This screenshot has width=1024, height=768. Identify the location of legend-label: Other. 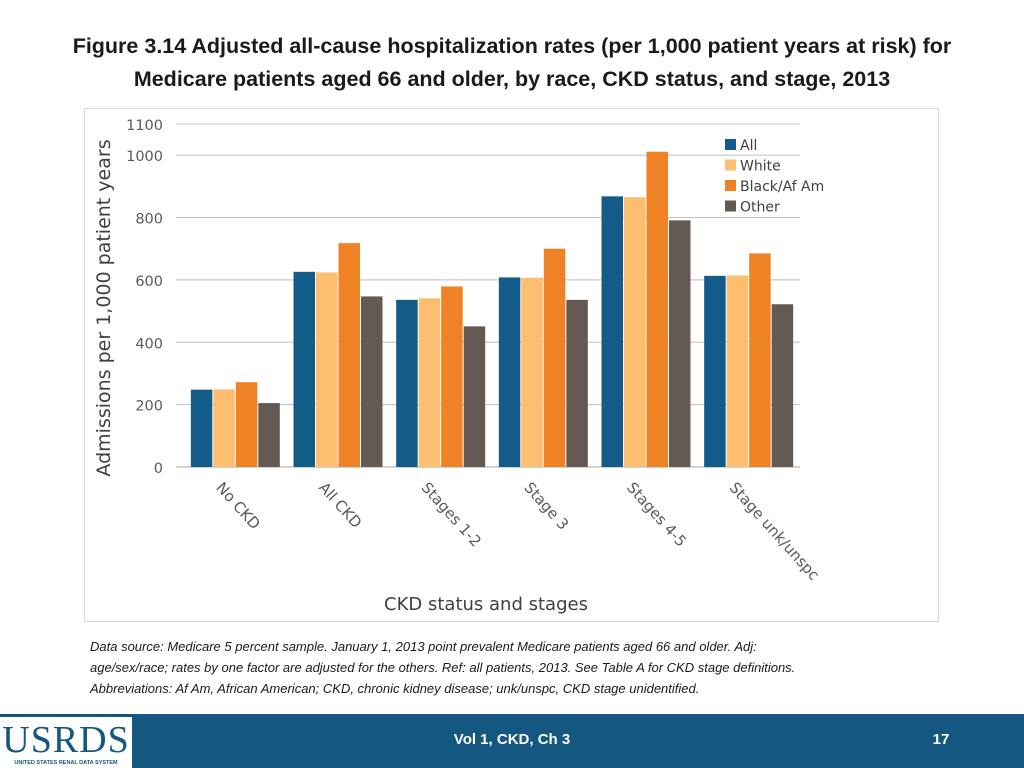
(760, 208).